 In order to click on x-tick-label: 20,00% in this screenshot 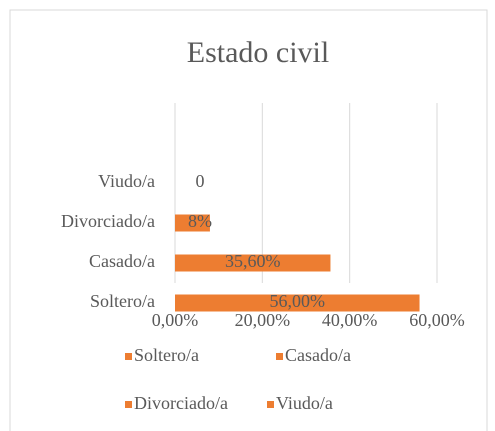, I will do `click(263, 320)`.